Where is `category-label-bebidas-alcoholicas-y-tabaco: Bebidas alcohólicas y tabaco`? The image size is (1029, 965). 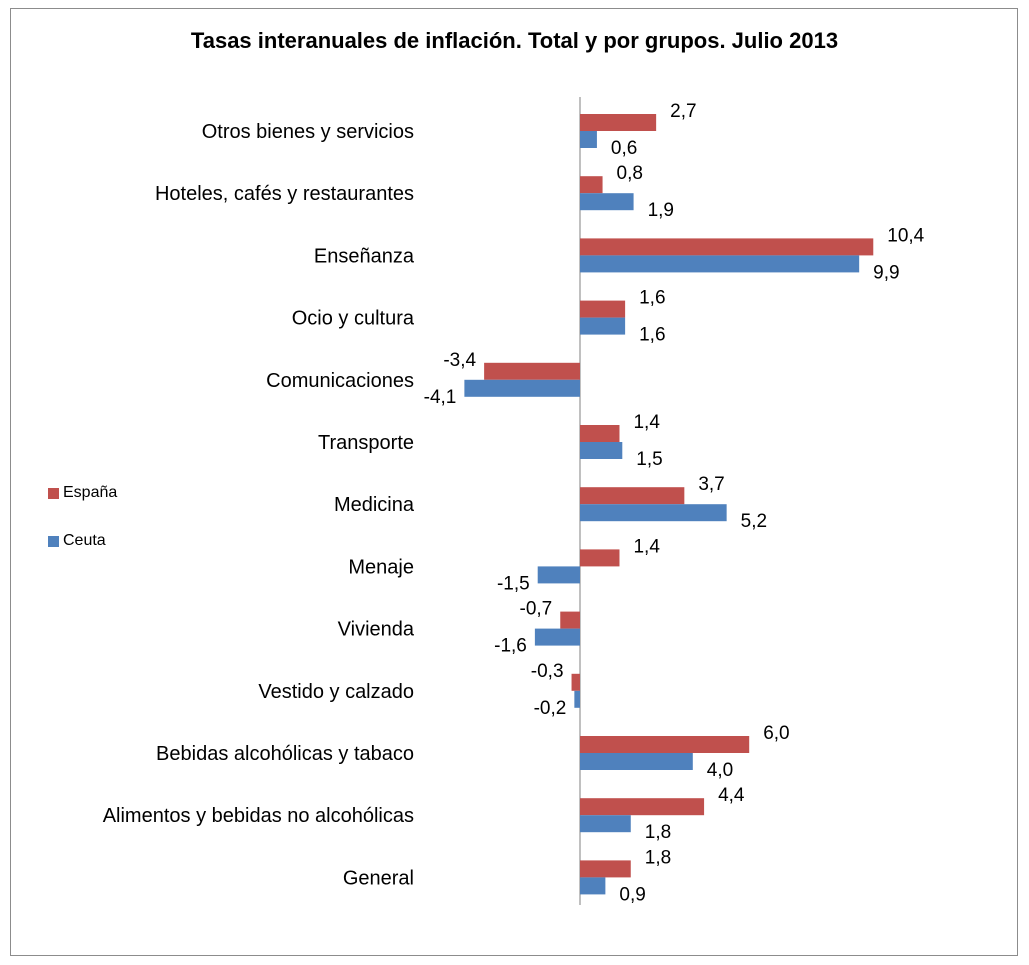 category-label-bebidas-alcoholicas-y-tabaco: Bebidas alcohólicas y tabaco is located at coordinates (285, 754).